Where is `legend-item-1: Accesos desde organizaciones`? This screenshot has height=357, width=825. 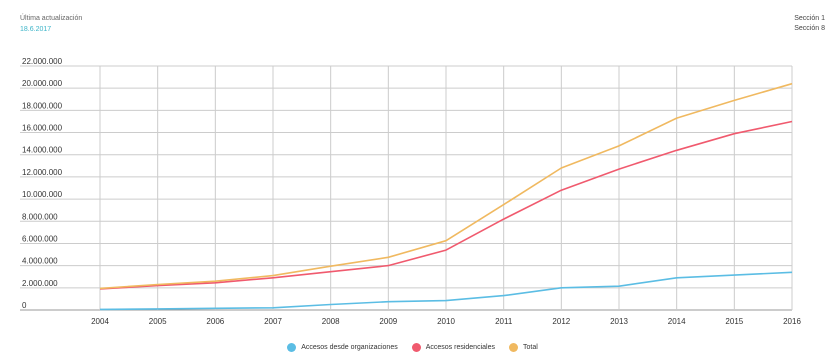 legend-item-1: Accesos desde organizaciones is located at coordinates (342, 347).